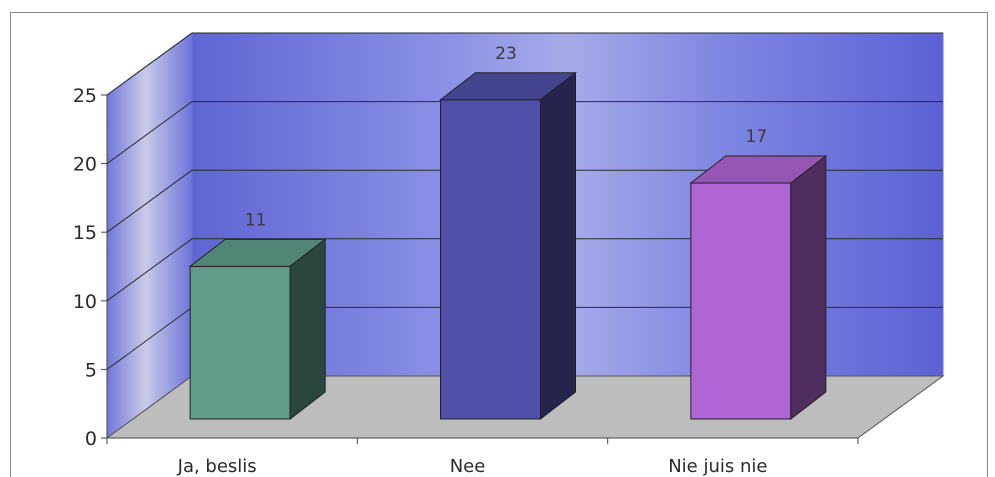 The width and height of the screenshot is (995, 477). Describe the element at coordinates (91, 370) in the screenshot. I see `y-tick-label: 5` at that location.